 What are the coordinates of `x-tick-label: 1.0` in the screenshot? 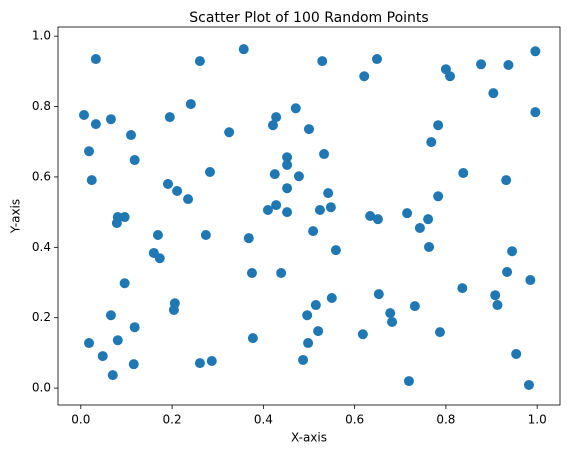 It's located at (537, 420).